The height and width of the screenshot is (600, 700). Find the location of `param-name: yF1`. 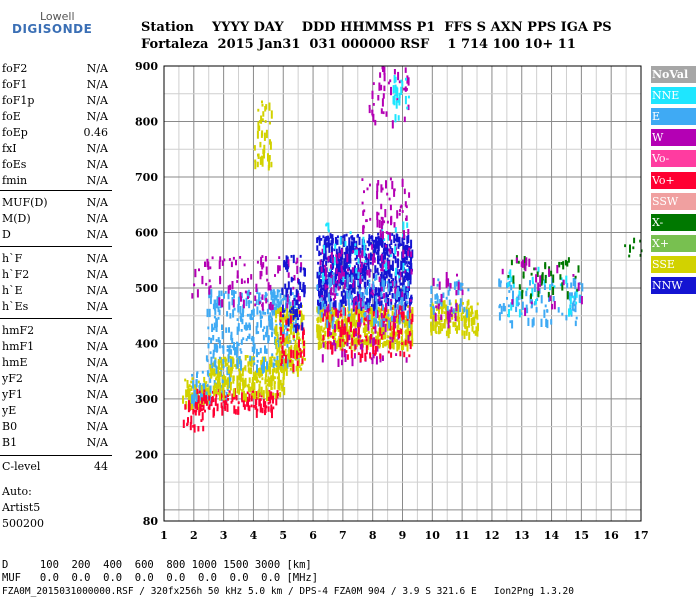

param-name: yF1 is located at coordinates (12, 394).